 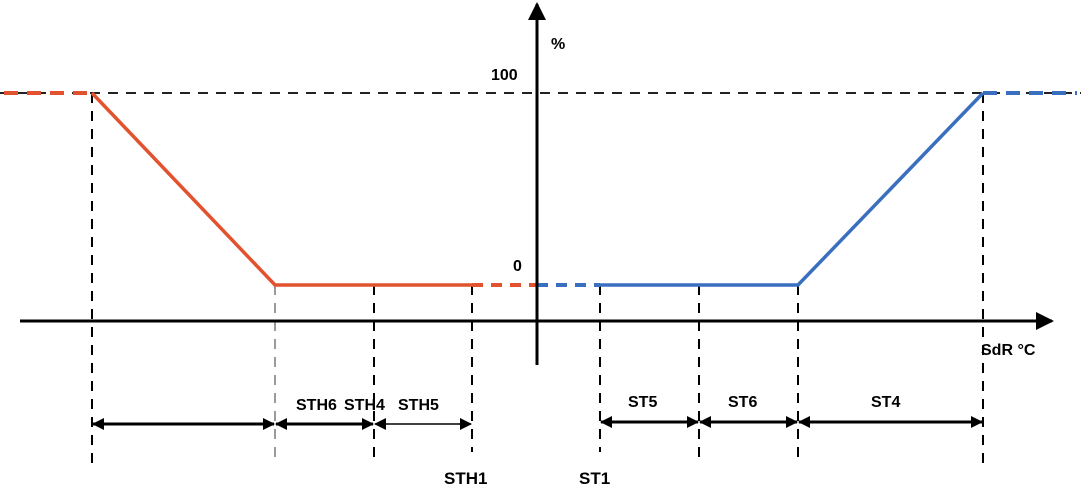 What do you see at coordinates (792, 189) in the screenshot?
I see `cooling-curve` at bounding box center [792, 189].